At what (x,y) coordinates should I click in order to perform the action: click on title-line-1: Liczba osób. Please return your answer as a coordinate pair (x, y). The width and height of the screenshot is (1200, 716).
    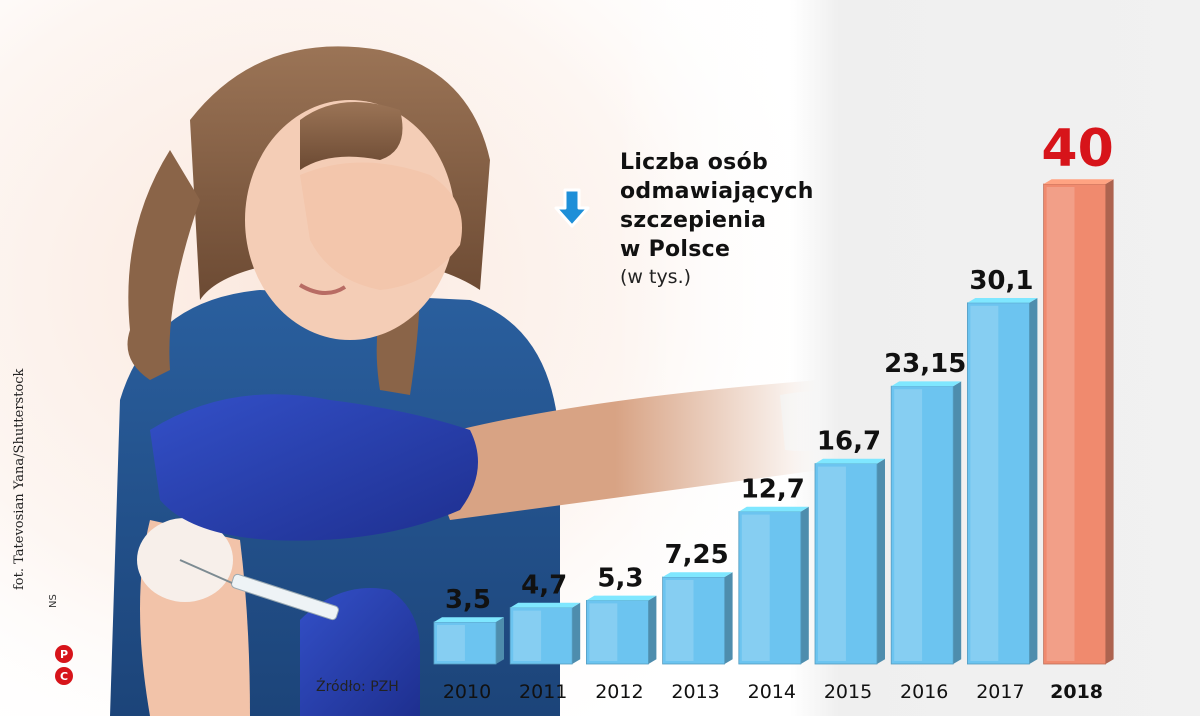
    Looking at the image, I should click on (694, 162).